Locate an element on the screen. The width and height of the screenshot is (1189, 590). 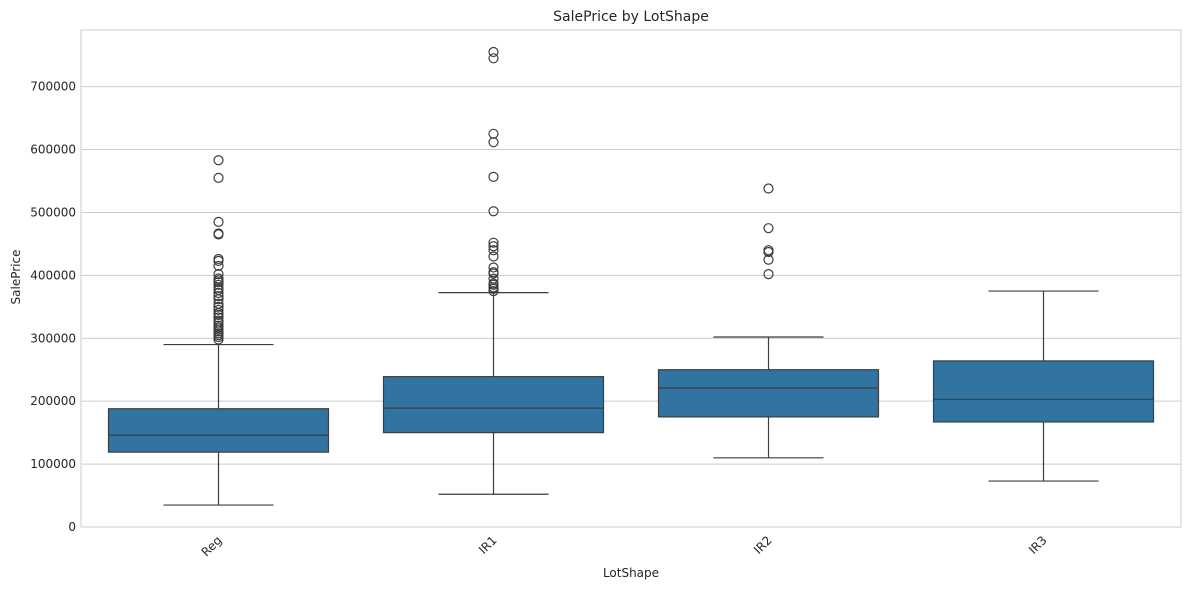
y-tick-label: 0 is located at coordinates (72, 527).